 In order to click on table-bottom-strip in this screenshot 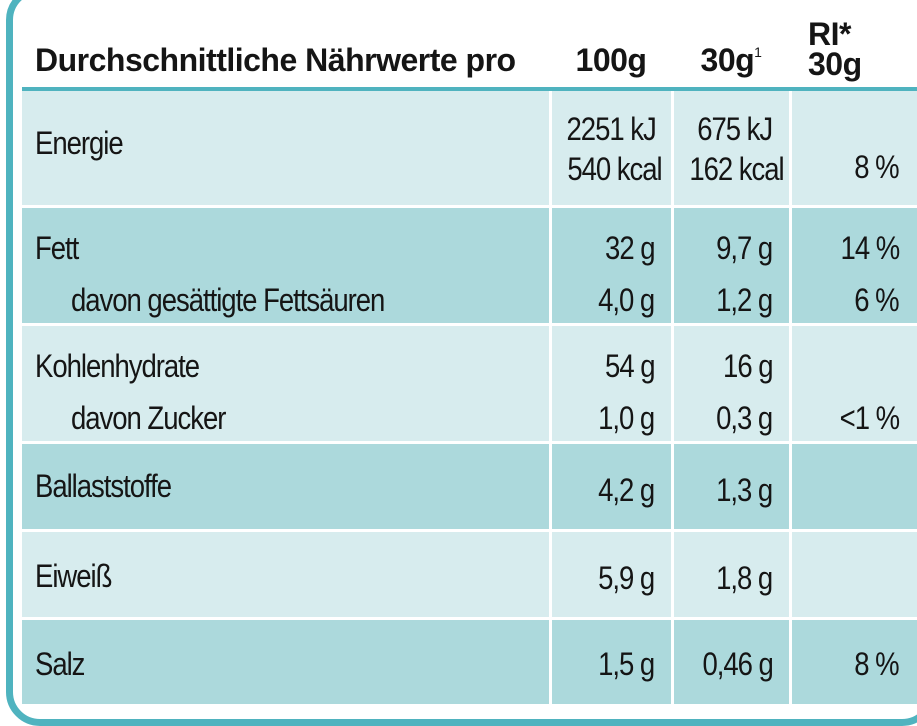, I will do `click(469, 708)`.